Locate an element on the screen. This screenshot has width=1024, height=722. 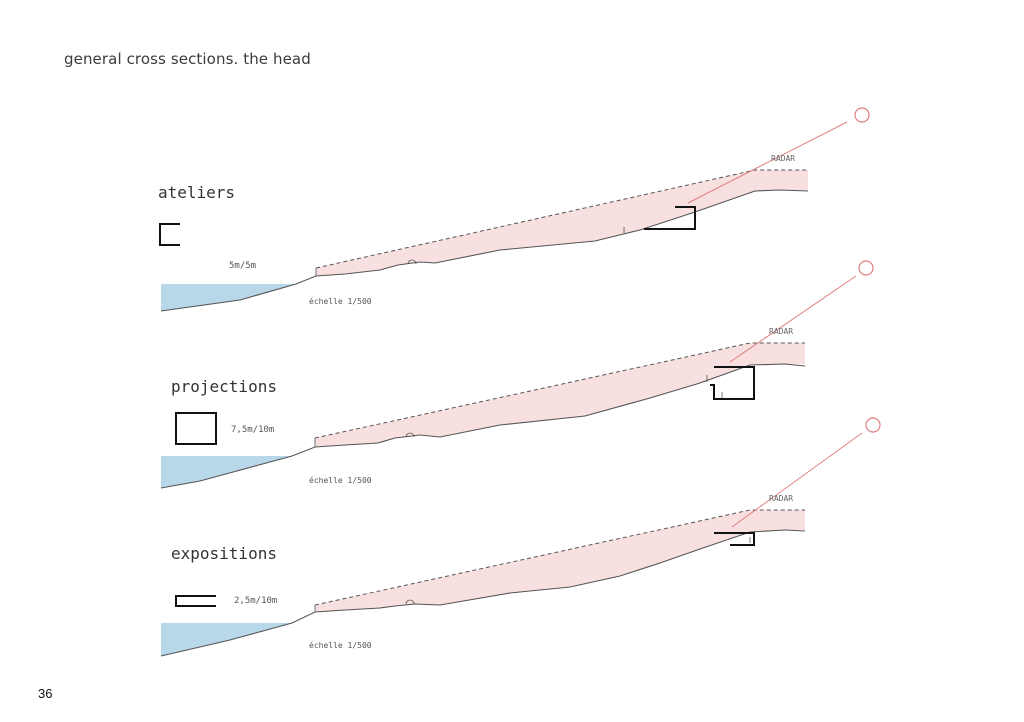
radar-label-projections: RADAR is located at coordinates (781, 331).